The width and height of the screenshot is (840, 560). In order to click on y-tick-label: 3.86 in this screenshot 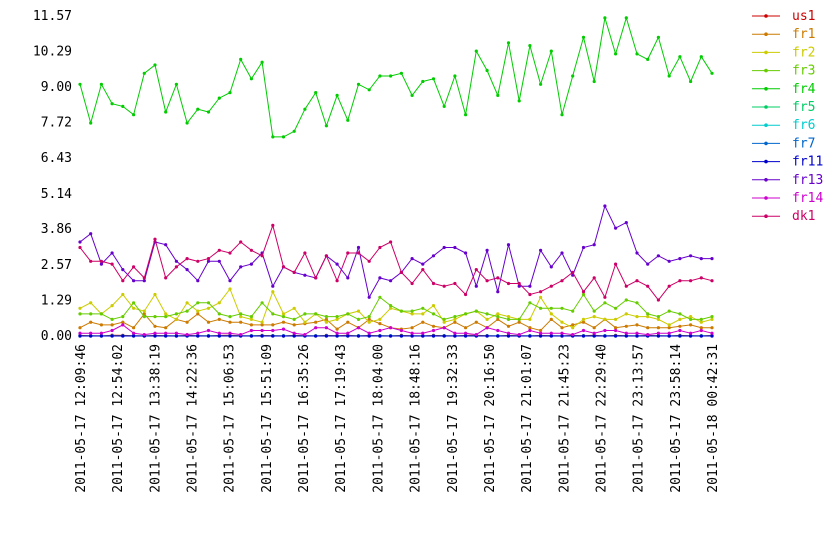, I will do `click(56, 229)`.